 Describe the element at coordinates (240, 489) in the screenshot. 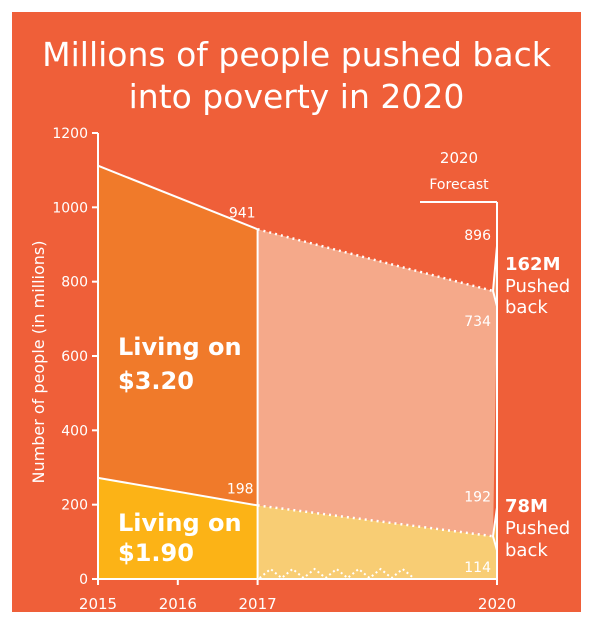

I see `data-label-lower-2017: 198` at that location.